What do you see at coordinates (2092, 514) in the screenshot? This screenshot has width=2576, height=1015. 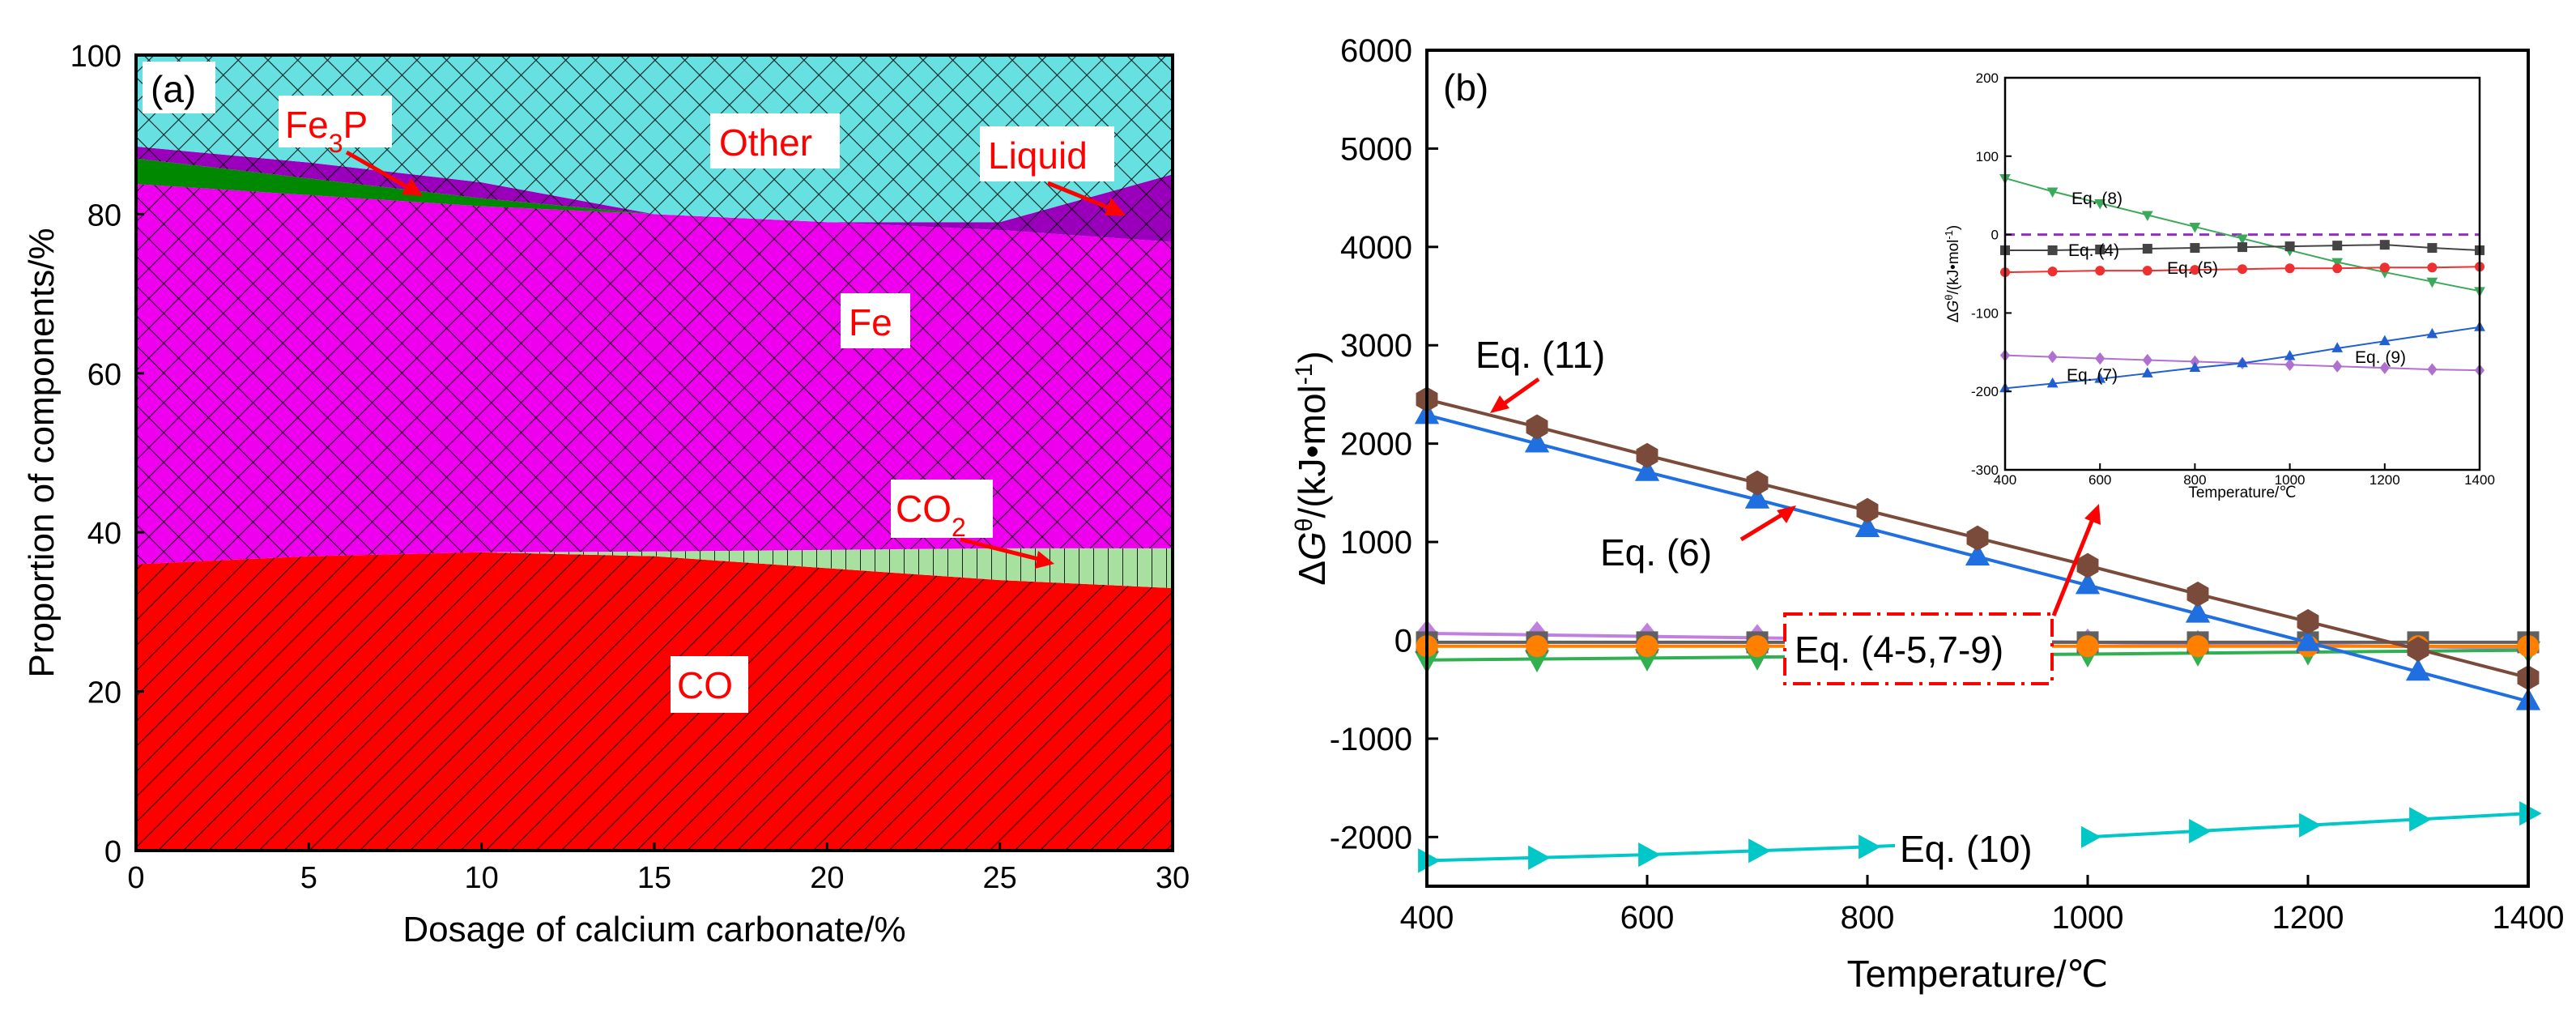 I see `eq4-9-arrowhead` at bounding box center [2092, 514].